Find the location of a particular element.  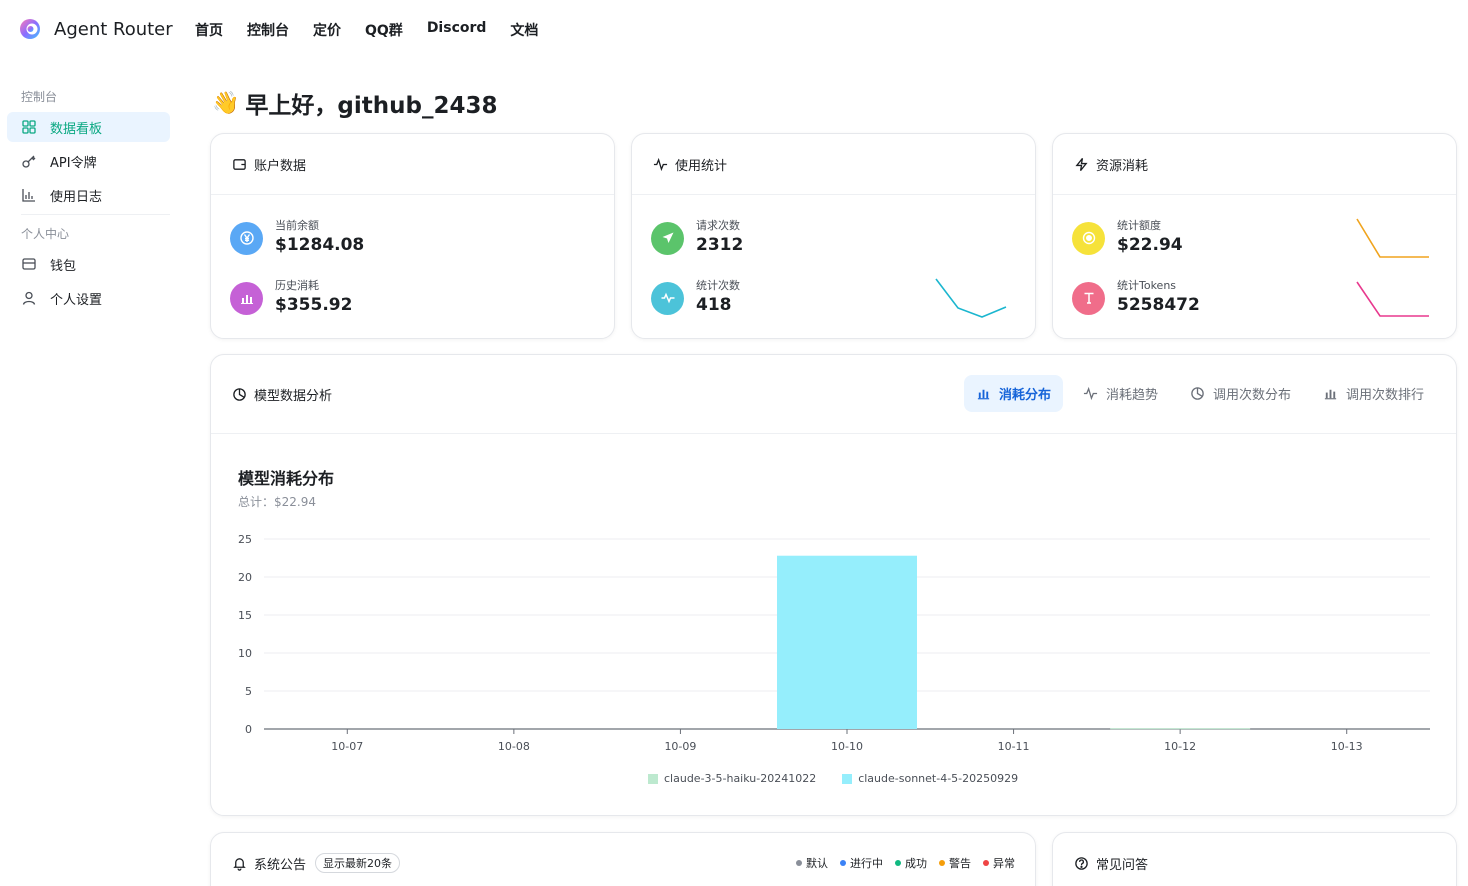

tab-consumption-trend: 消耗趋势 is located at coordinates (1120, 393).